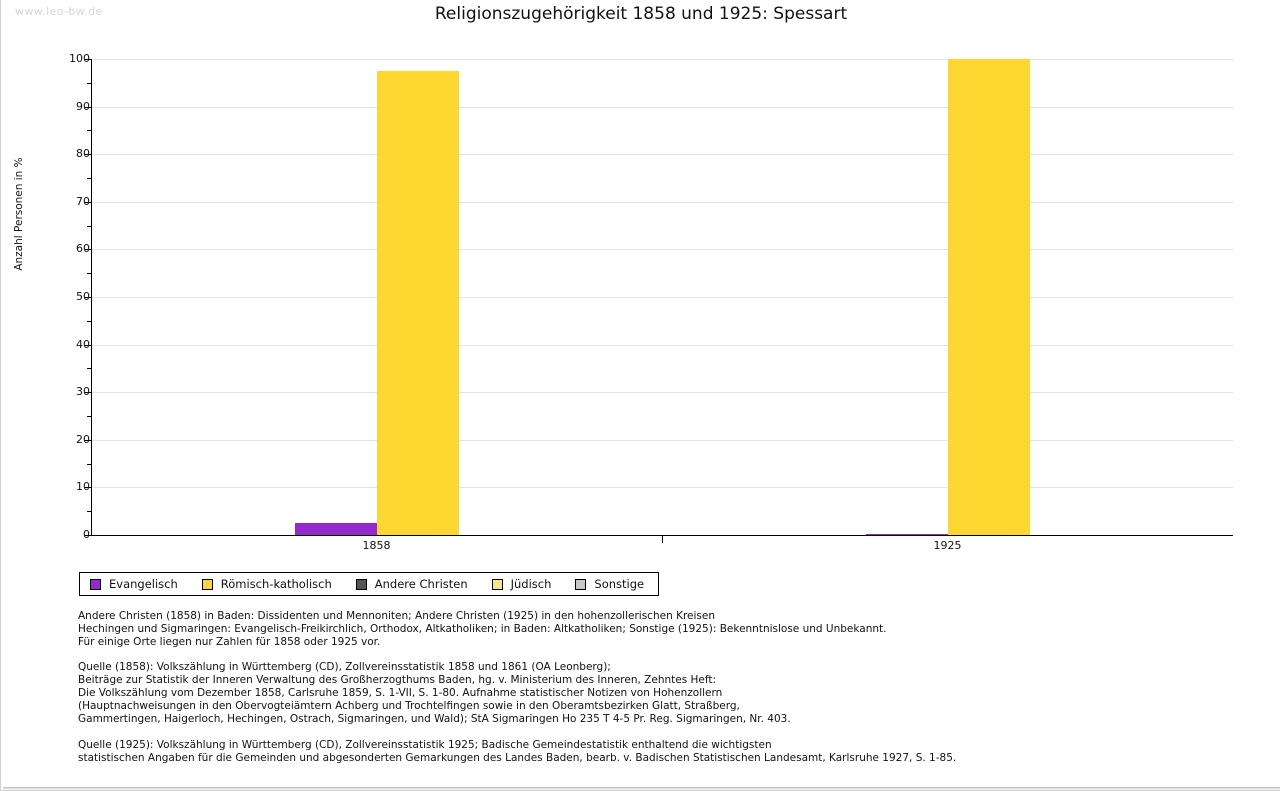 Image resolution: width=1280 pixels, height=791 pixels. I want to click on bar-1925-r-misch-katholisch, so click(988, 297).